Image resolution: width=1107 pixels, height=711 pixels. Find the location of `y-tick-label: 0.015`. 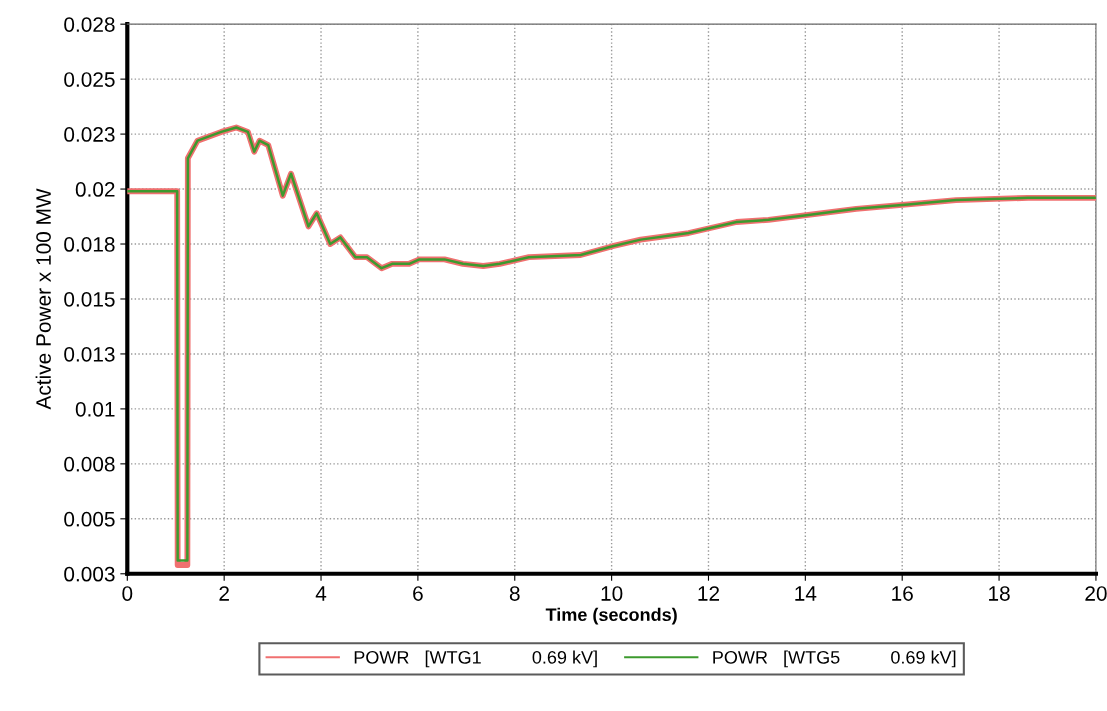

y-tick-label: 0.015 is located at coordinates (89, 299).